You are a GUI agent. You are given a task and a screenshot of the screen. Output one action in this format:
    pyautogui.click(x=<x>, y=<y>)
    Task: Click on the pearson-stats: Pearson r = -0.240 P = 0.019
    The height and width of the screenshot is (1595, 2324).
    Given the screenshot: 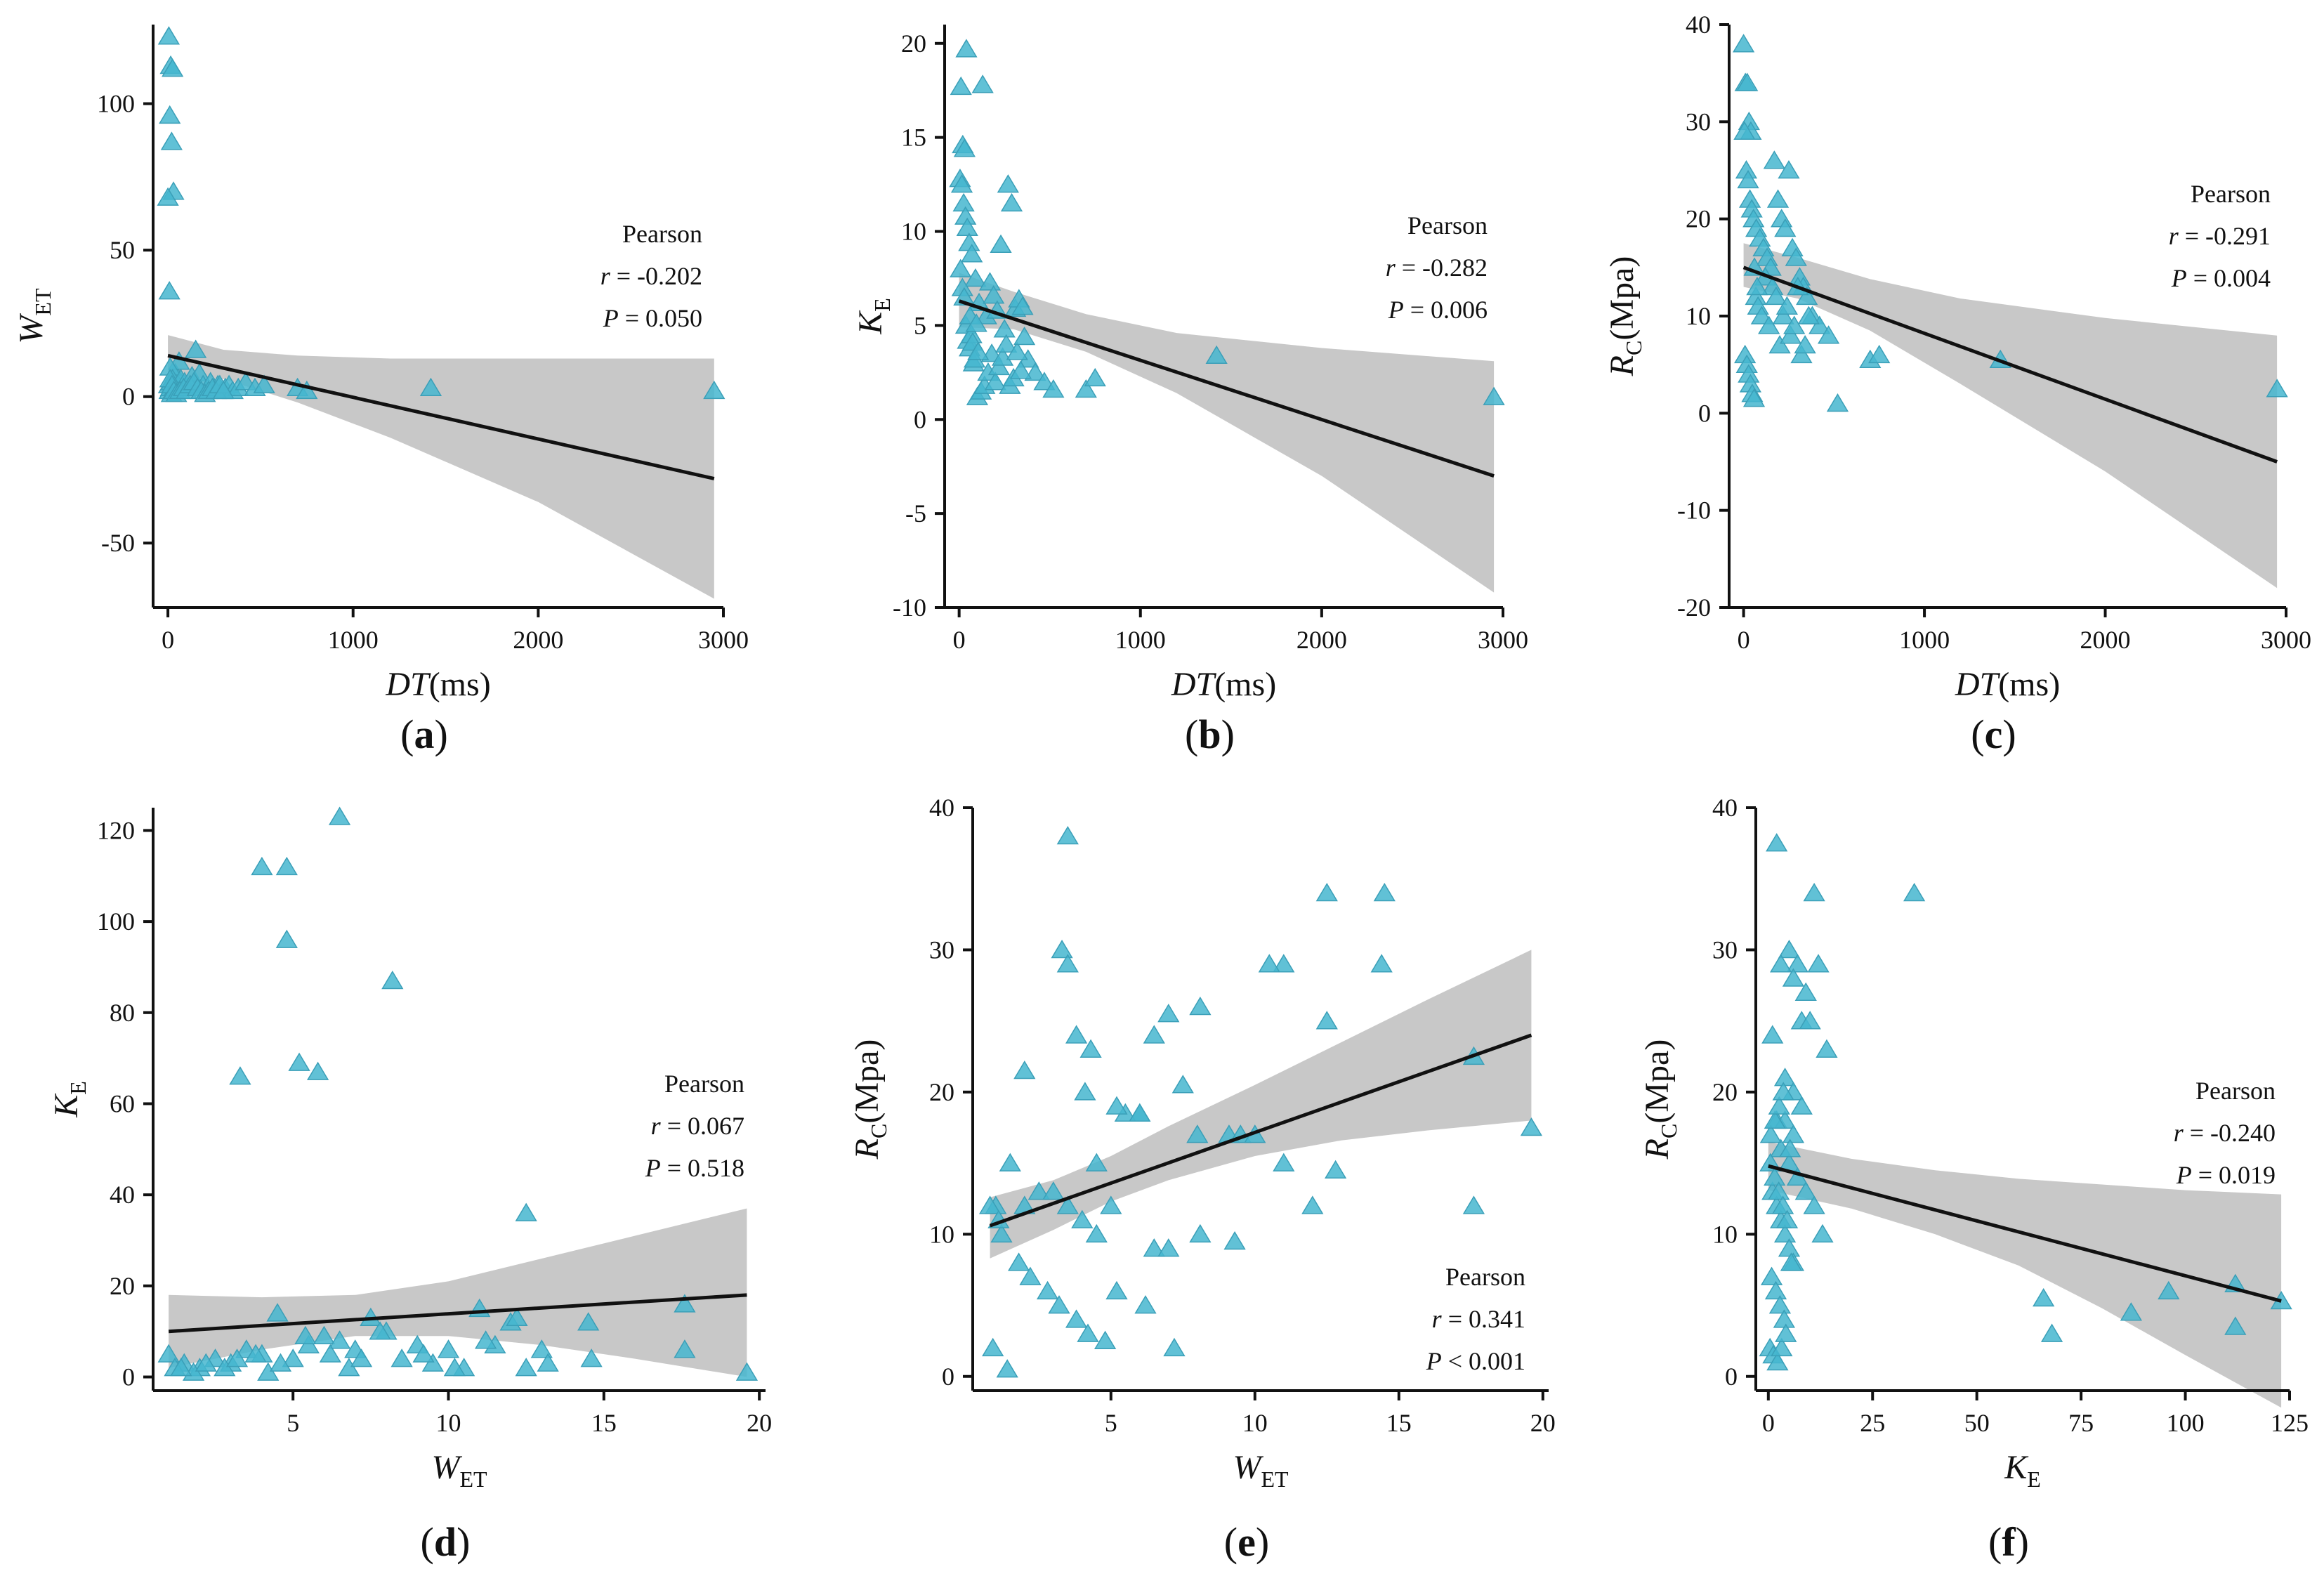 What is the action you would take?
    pyautogui.click(x=2225, y=1133)
    